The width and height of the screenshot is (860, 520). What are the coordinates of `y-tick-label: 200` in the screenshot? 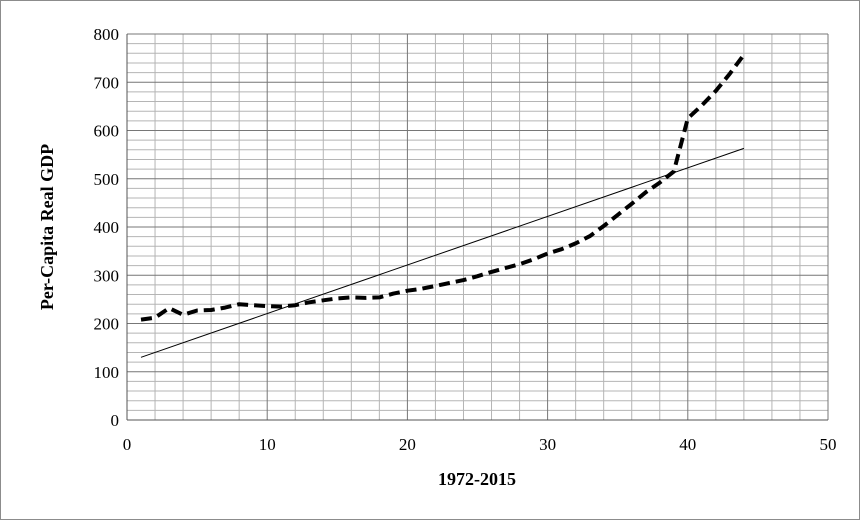 It's located at (107, 324).